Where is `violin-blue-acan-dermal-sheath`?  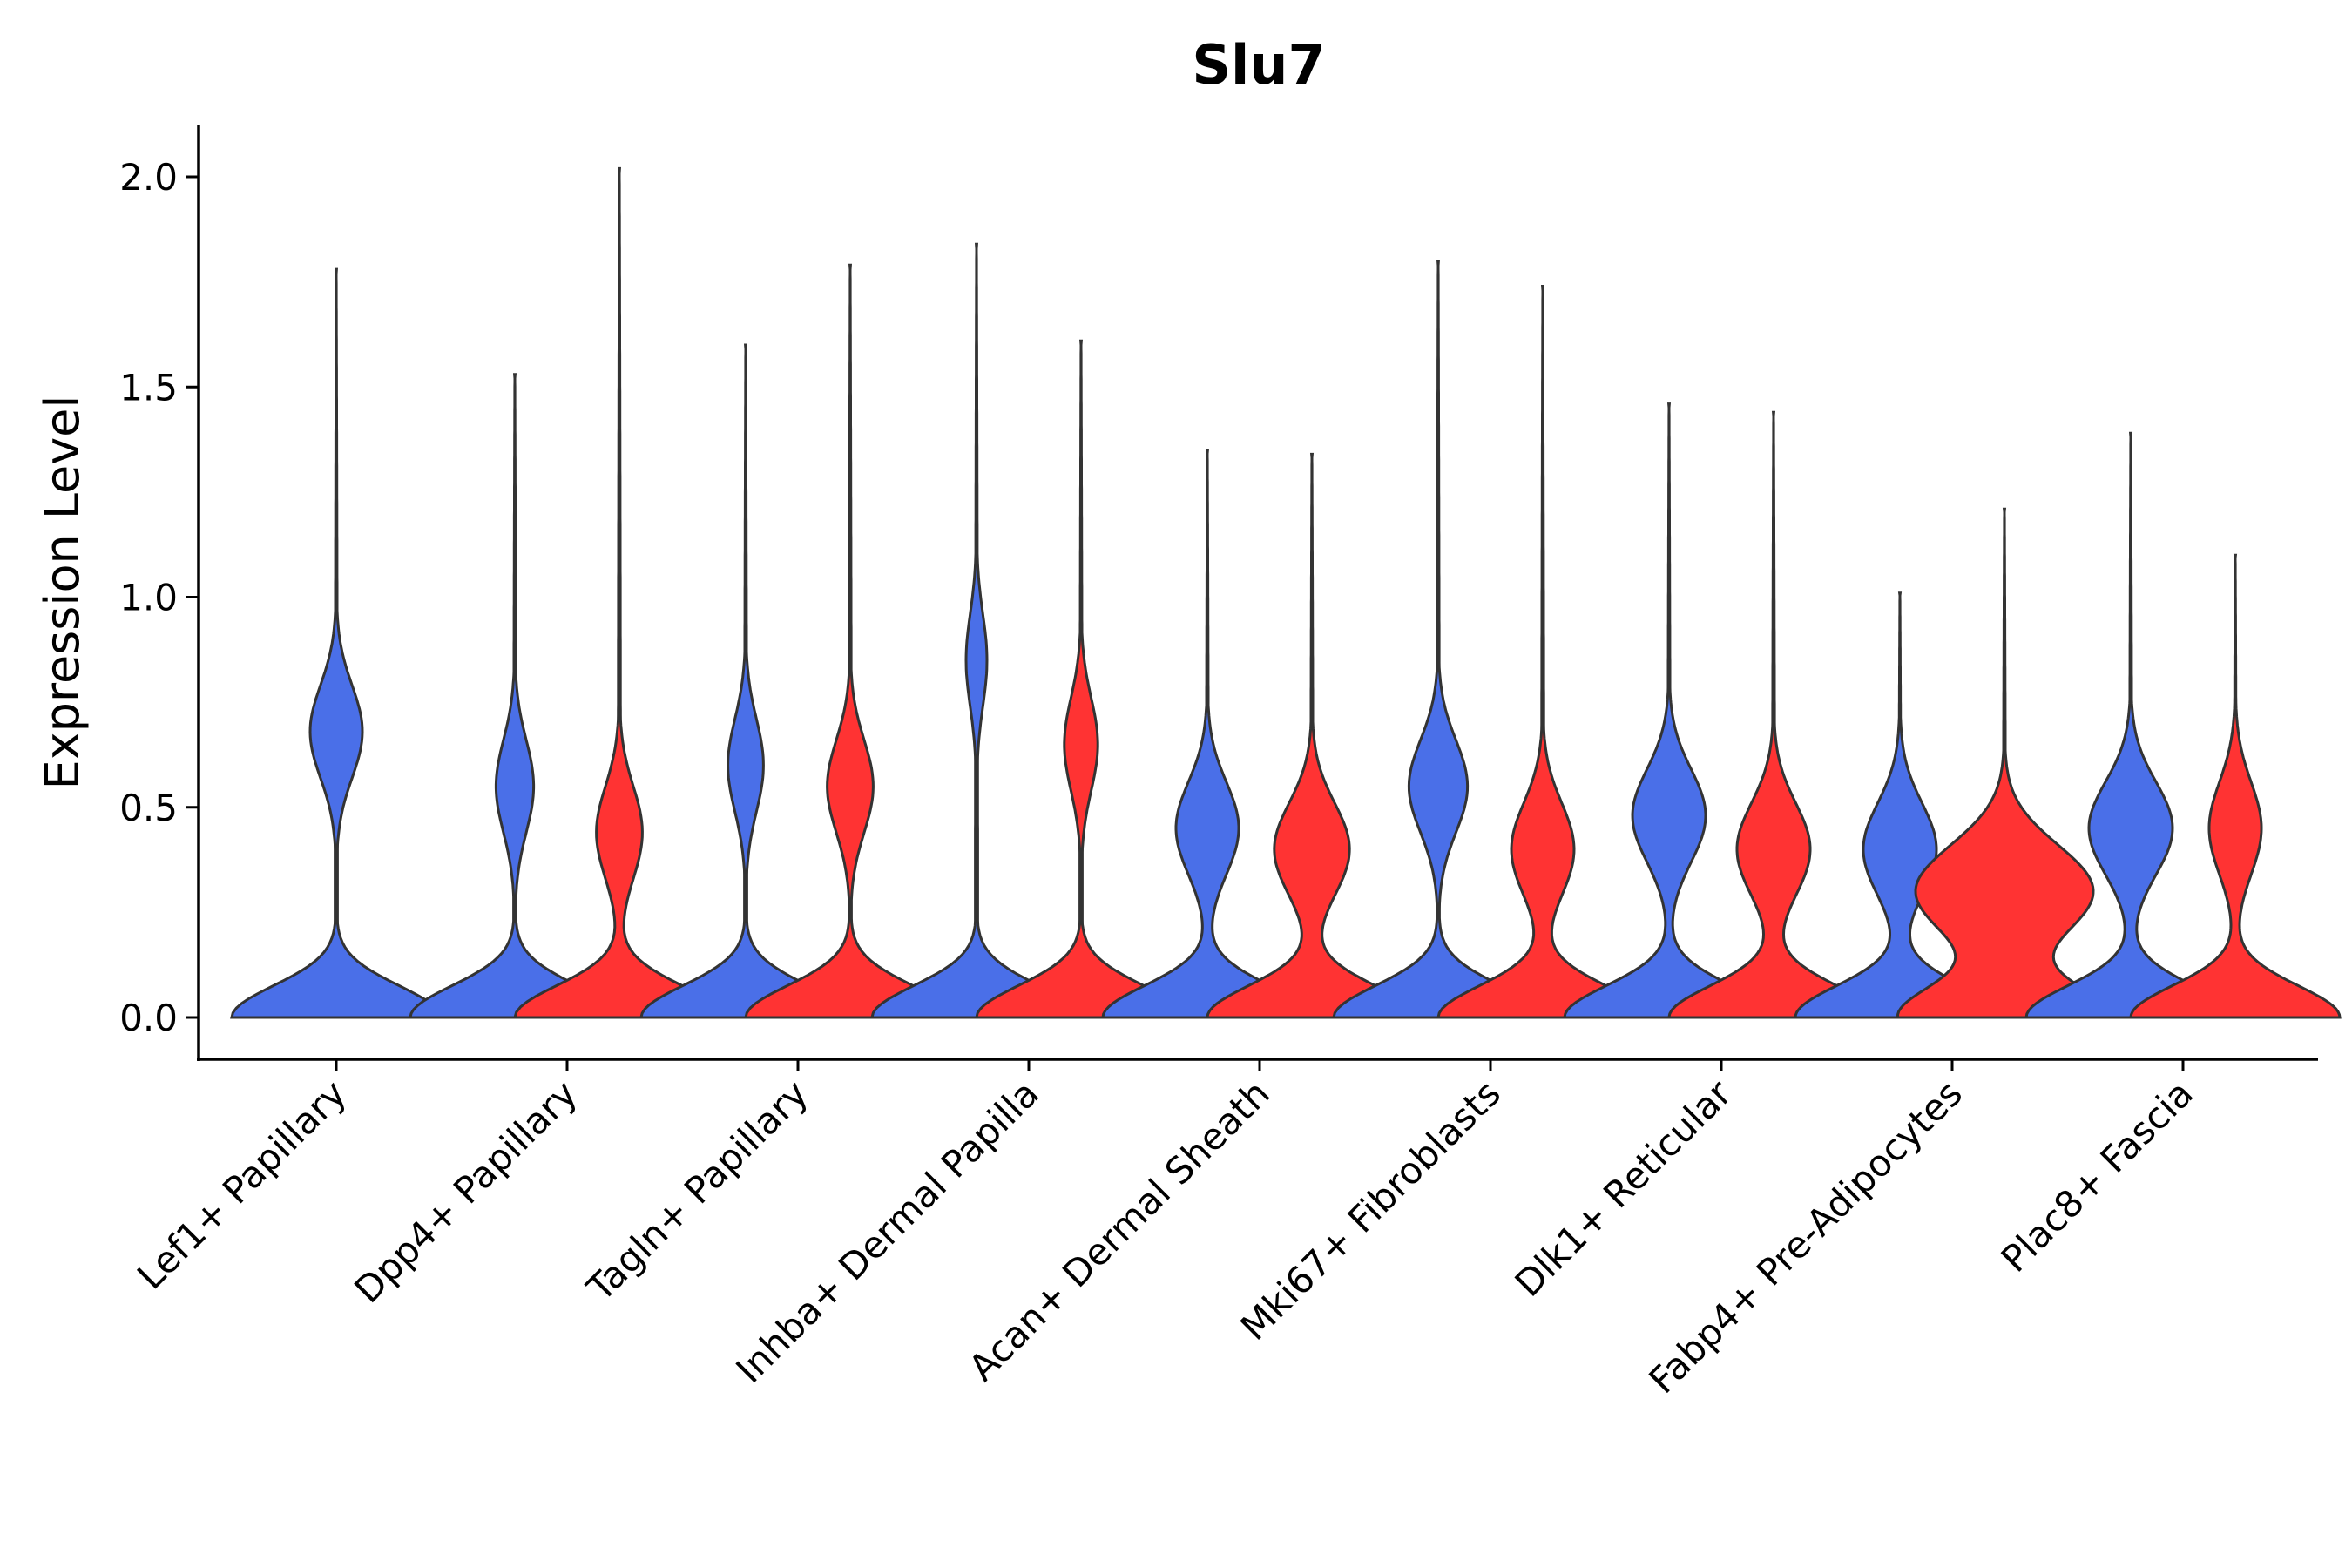 violin-blue-acan-dermal-sheath is located at coordinates (1207, 734).